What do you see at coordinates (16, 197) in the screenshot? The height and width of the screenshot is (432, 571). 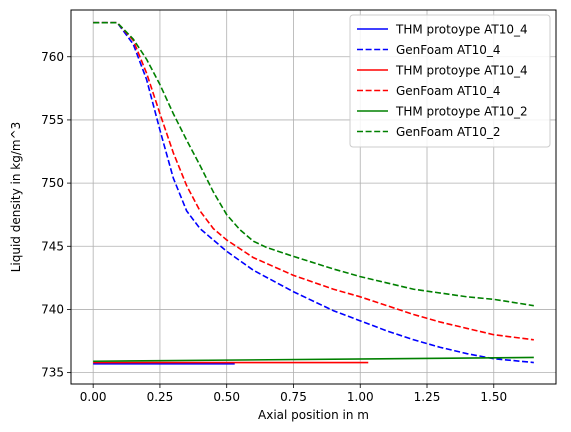 I see `y-axis-label: Liquid density in kg/m^3` at bounding box center [16, 197].